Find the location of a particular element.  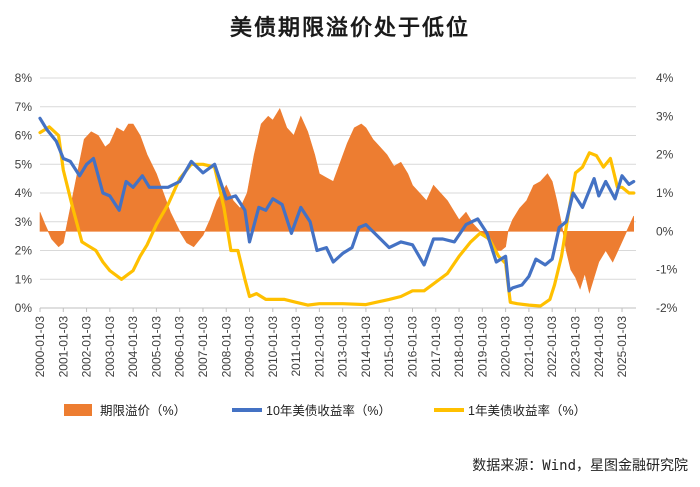

left-axis-tick-label: 4% is located at coordinates (24, 193).